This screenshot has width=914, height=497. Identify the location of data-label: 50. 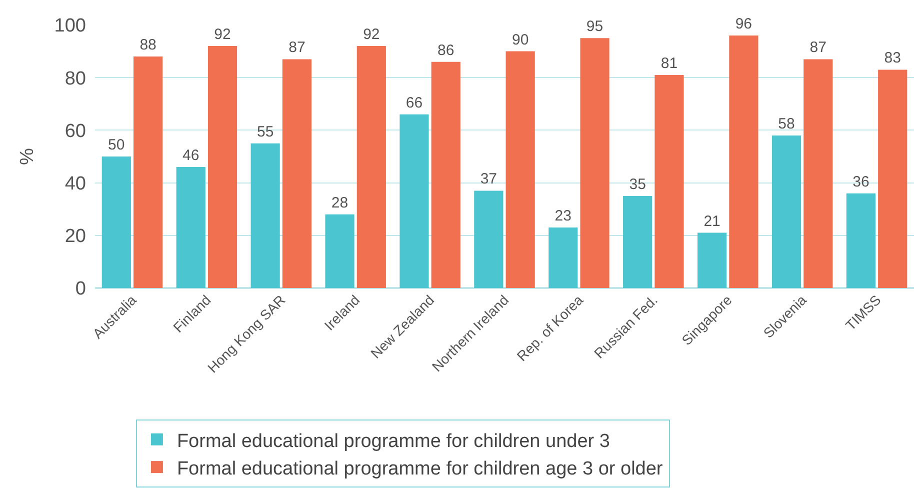
(116, 145).